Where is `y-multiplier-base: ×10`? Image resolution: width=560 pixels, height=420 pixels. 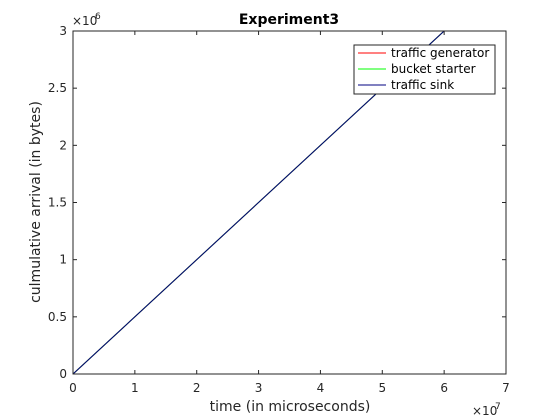 y-multiplier-base: ×10 is located at coordinates (84, 21).